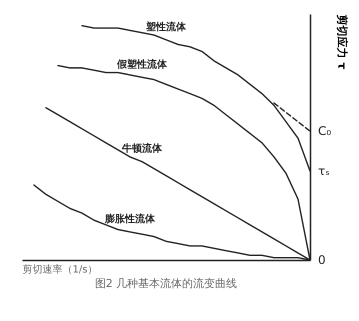 This screenshot has height=321, width=359. What do you see at coordinates (142, 148) in the screenshot?
I see `series-label: 牛顿流体` at bounding box center [142, 148].